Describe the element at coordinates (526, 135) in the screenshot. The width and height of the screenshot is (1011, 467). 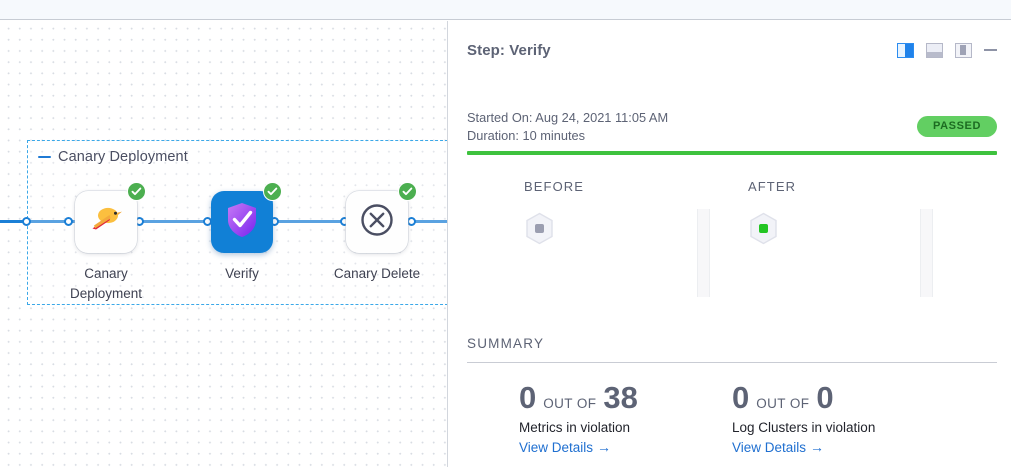
I see `duration-text: Duration: 10 minutes` at that location.